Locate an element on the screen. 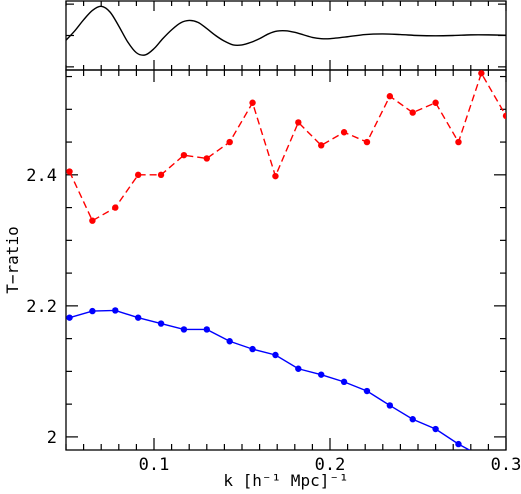 This screenshot has height=494, width=521. top-panel-series is located at coordinates (286, 30).